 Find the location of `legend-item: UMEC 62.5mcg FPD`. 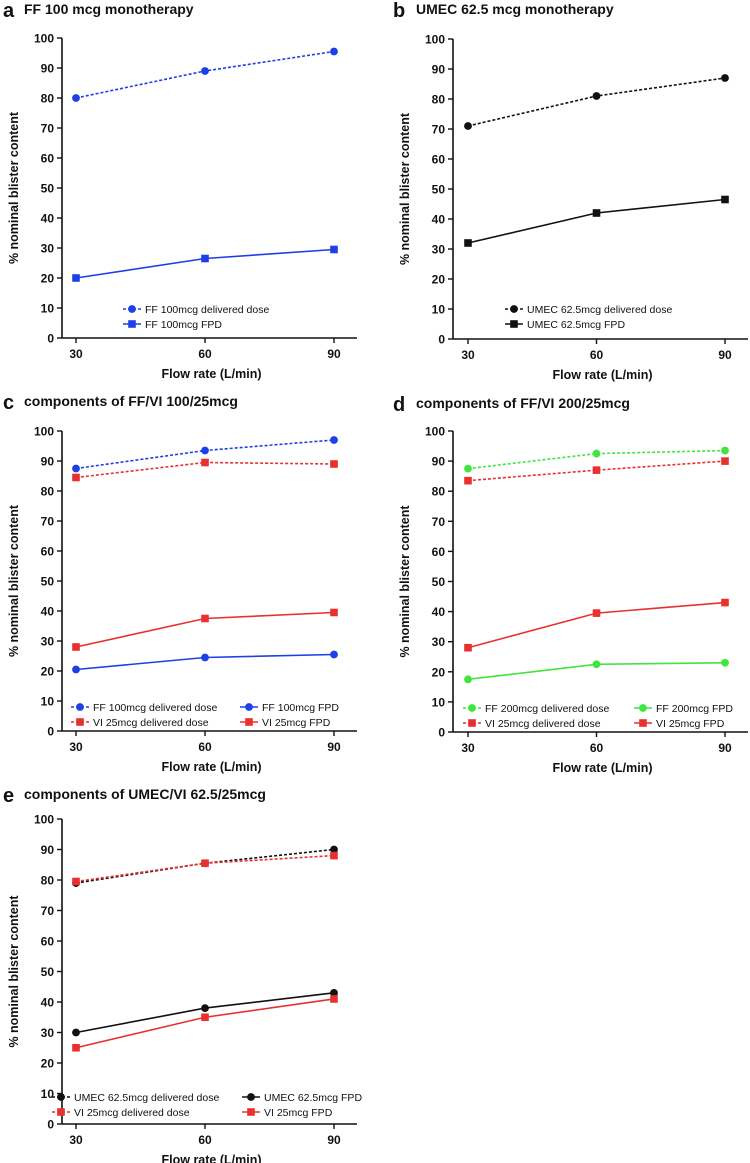

legend-item: UMEC 62.5mcg FPD is located at coordinates (565, 325).